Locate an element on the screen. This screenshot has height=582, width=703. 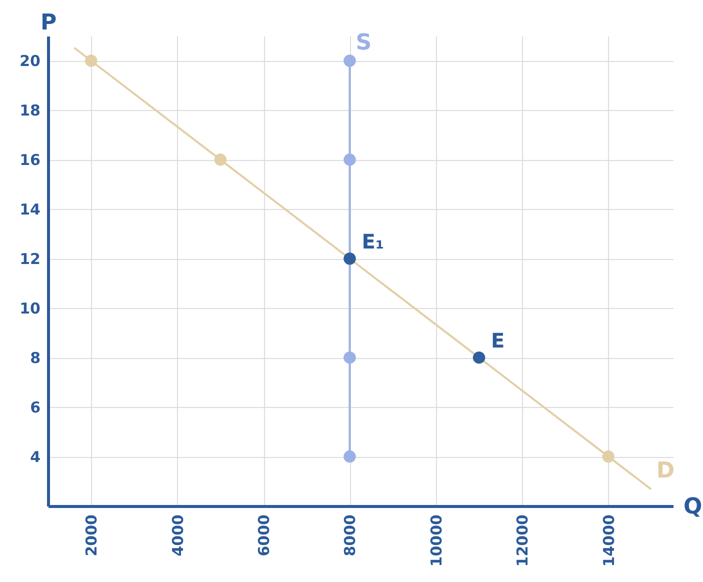
y-tick-label: 18 is located at coordinates (30, 111).